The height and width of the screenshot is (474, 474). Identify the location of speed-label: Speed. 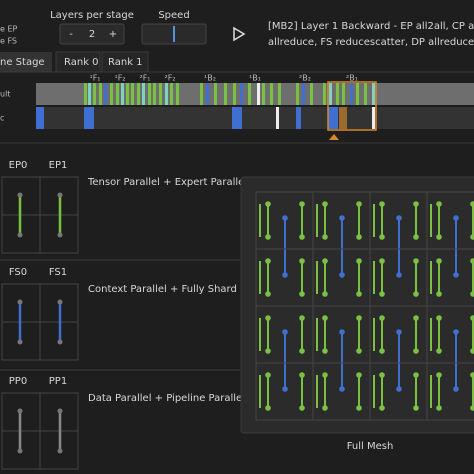
(173, 15).